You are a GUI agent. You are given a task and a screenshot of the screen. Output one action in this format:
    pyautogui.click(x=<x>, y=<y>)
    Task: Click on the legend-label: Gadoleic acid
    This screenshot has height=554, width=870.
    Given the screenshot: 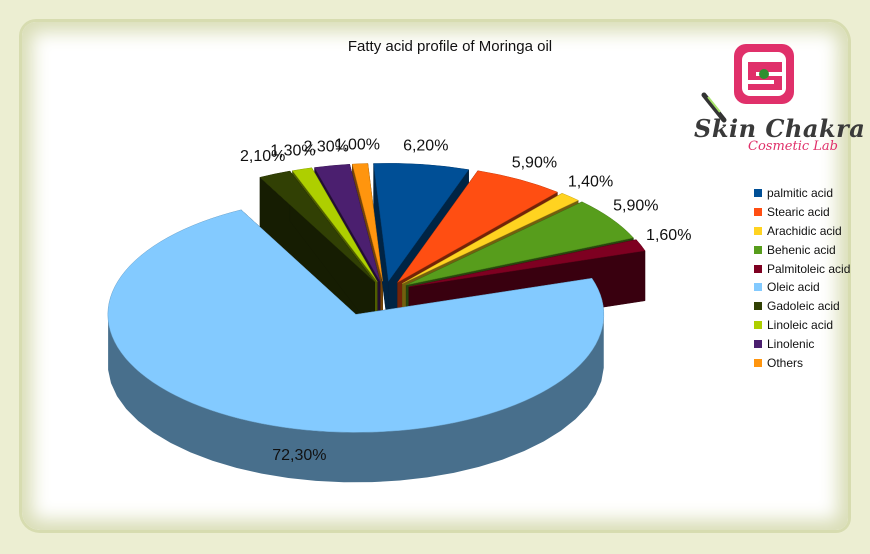 What is the action you would take?
    pyautogui.click(x=803, y=306)
    